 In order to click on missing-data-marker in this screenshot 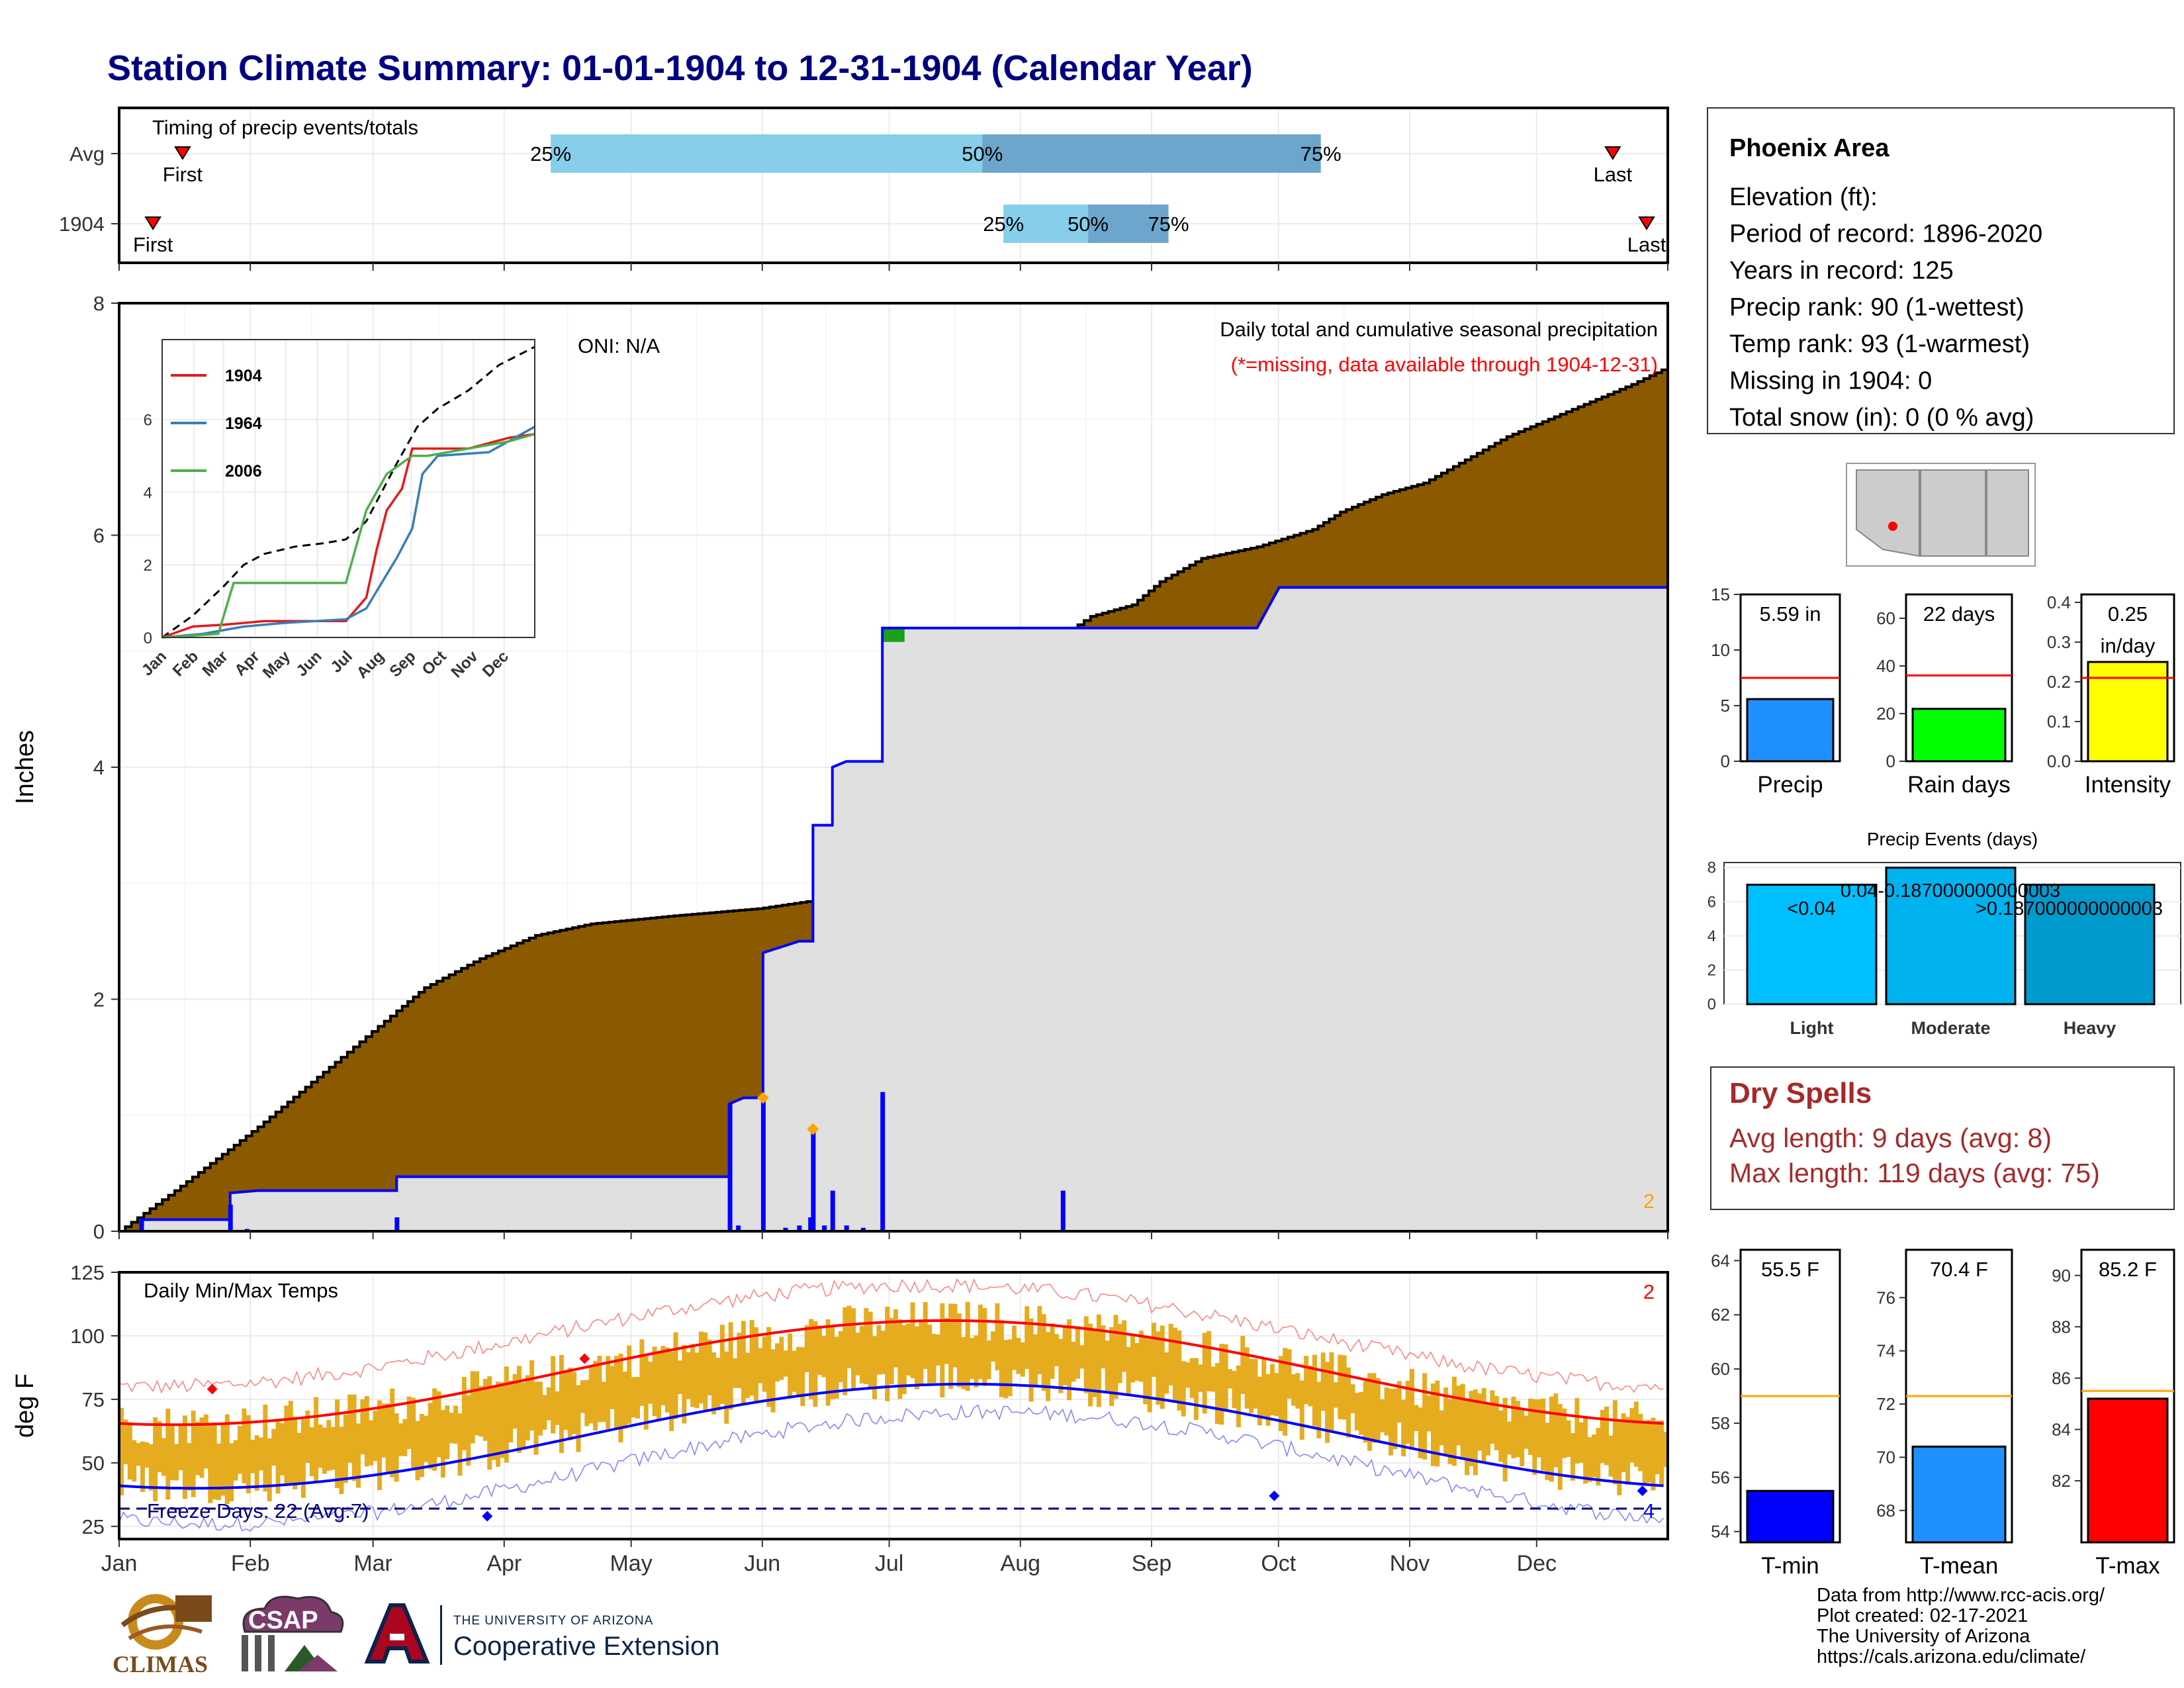, I will do `click(762, 1098)`.